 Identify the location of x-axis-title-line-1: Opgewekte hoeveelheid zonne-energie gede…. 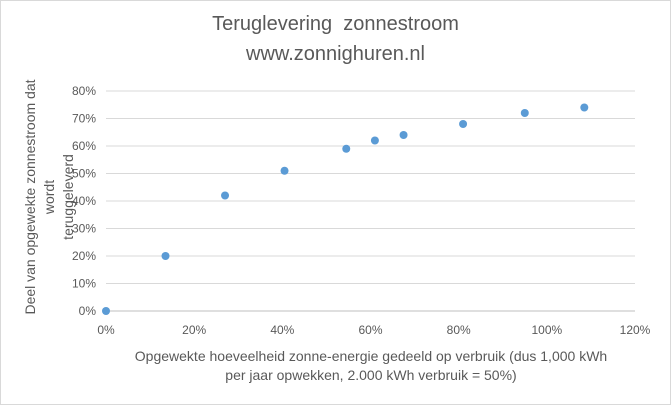
(371, 356).